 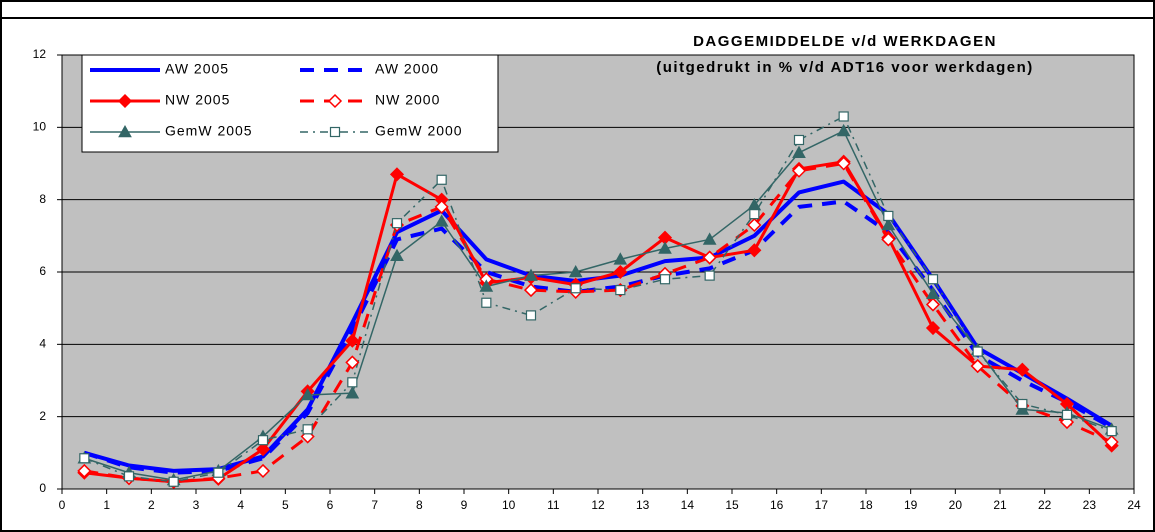 What do you see at coordinates (42, 199) in the screenshot?
I see `y-tick-label: 8` at bounding box center [42, 199].